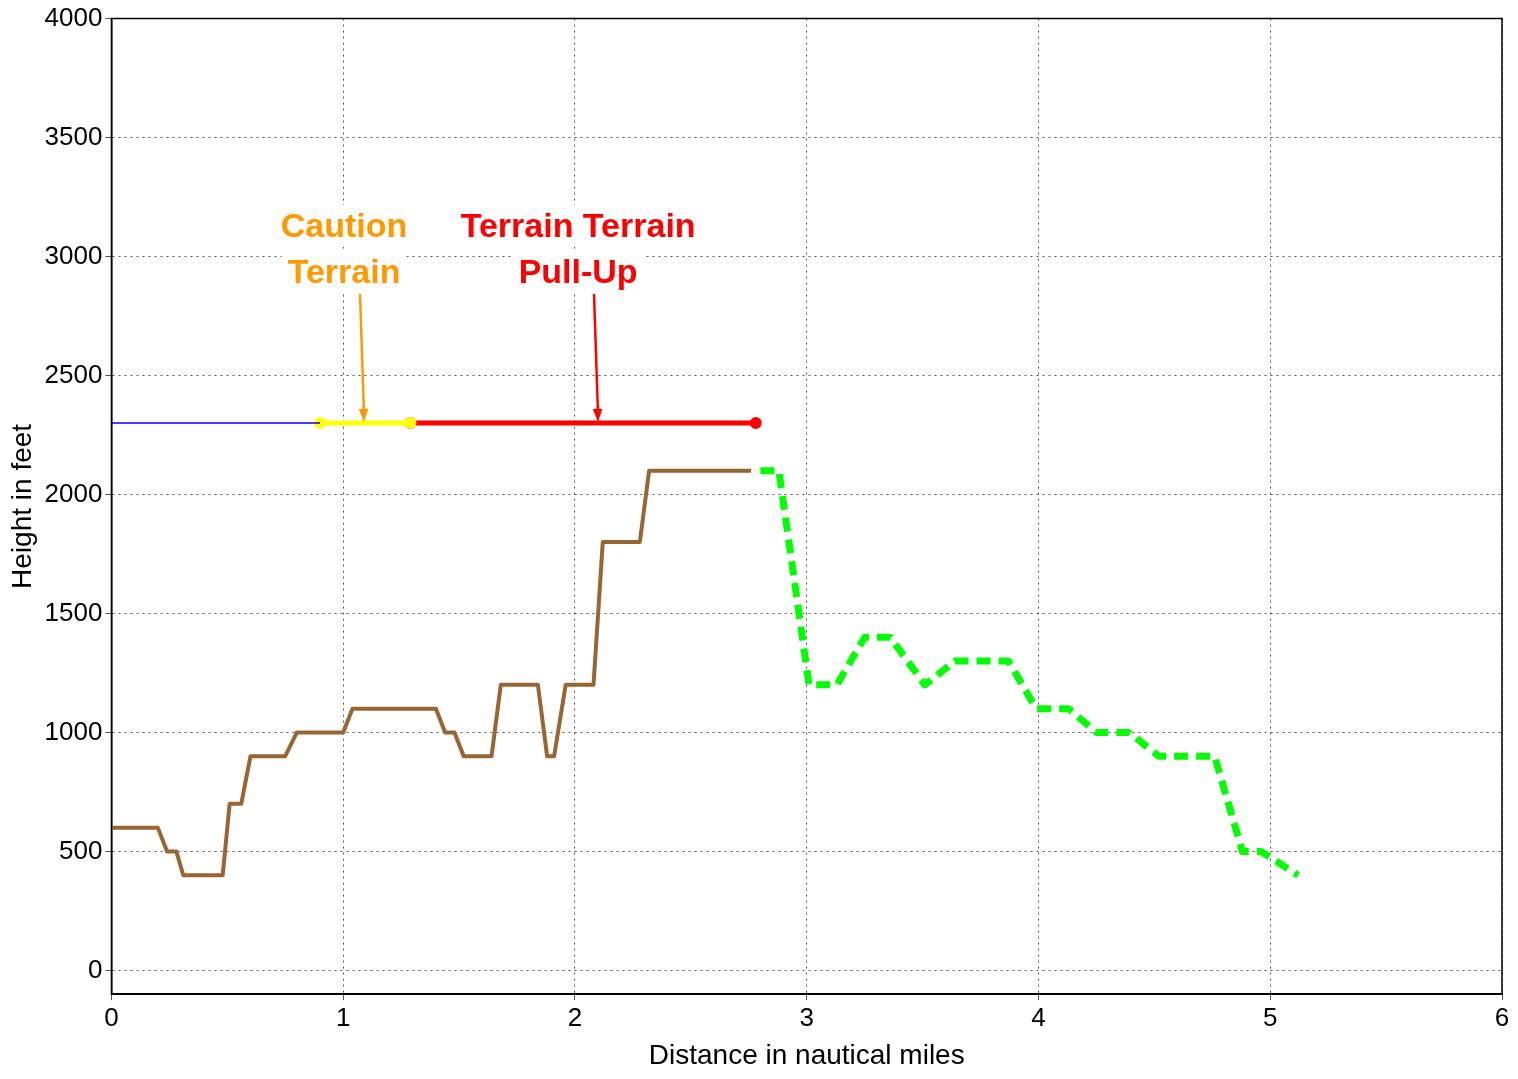 The image size is (1518, 1079). I want to click on y-tick-label: 1000, so click(73, 730).